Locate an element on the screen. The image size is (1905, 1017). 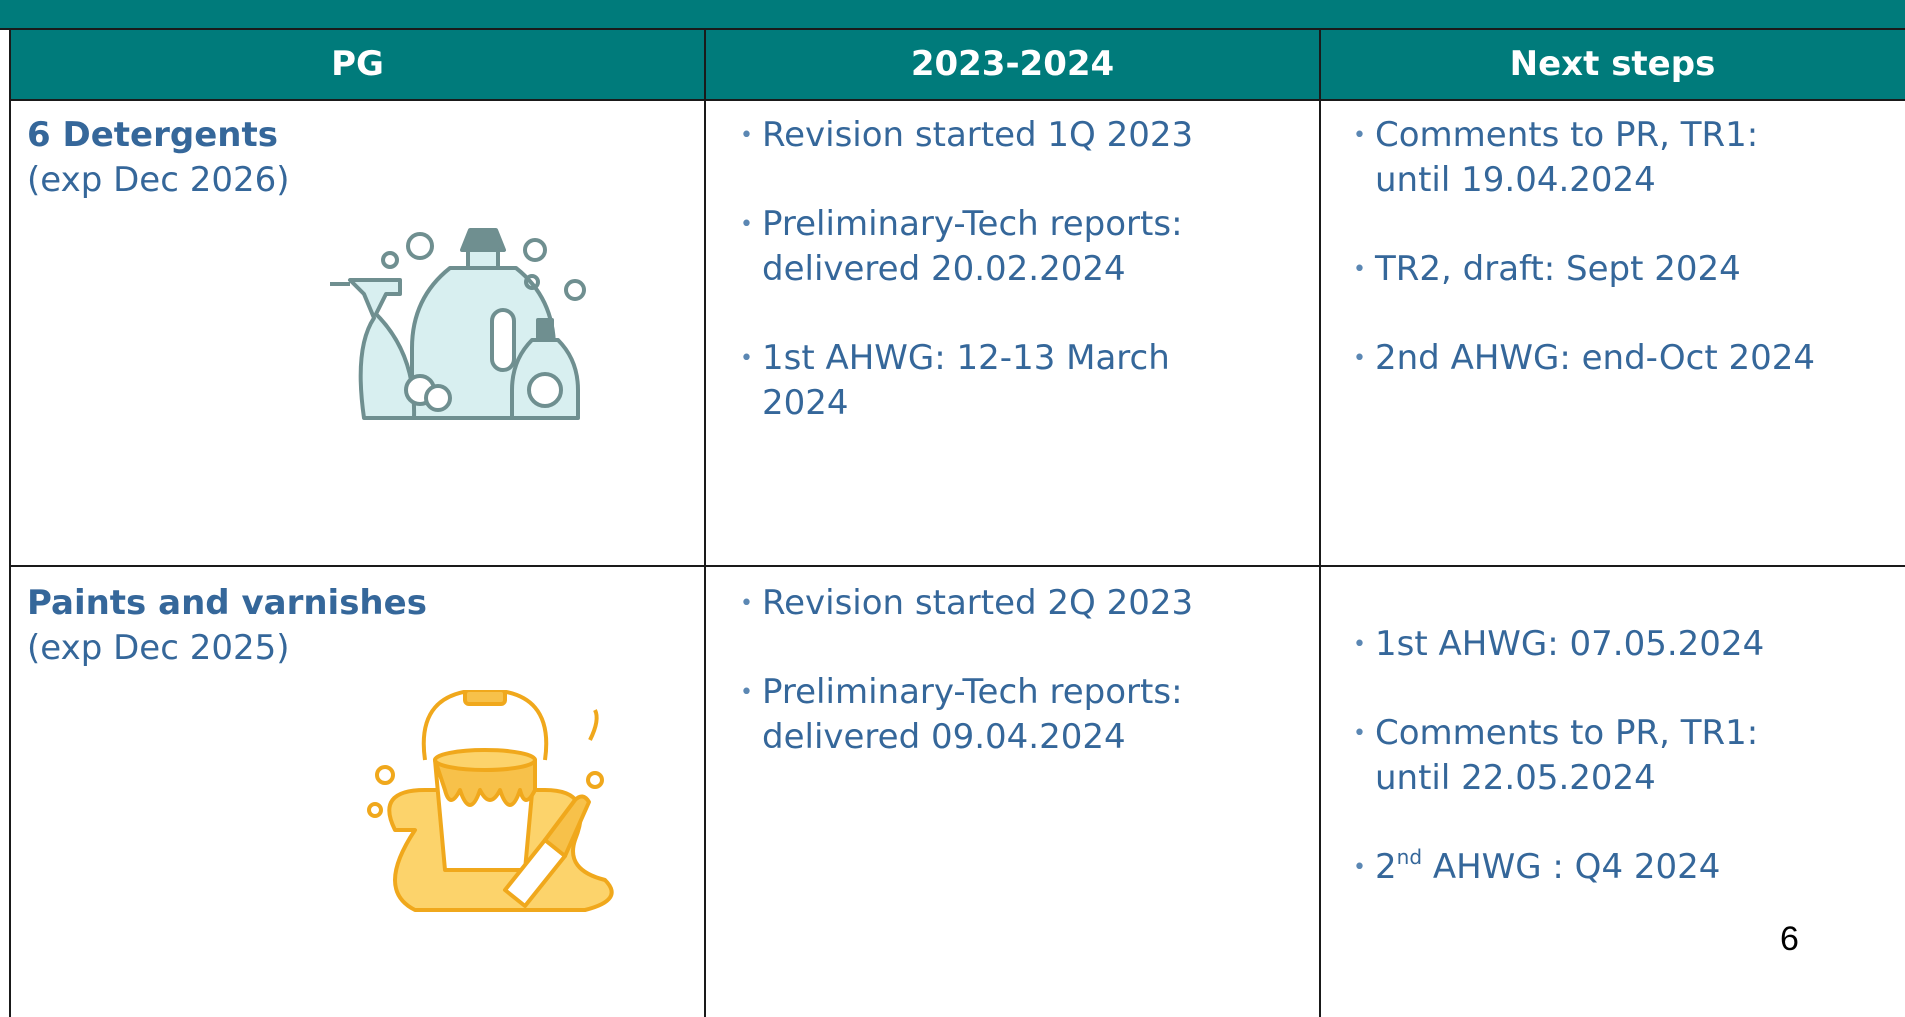
bullet-item: • Comments to PR, TR1: until 22.05.2024 is located at coordinates (1558, 756).